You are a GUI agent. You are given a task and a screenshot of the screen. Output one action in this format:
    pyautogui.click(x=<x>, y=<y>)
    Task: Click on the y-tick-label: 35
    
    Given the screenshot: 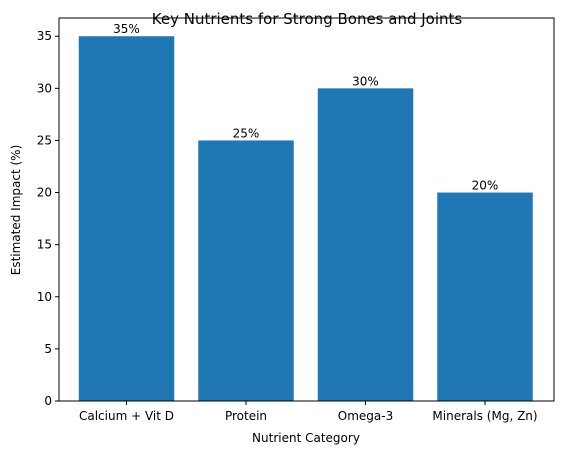 What is the action you would take?
    pyautogui.click(x=44, y=36)
    